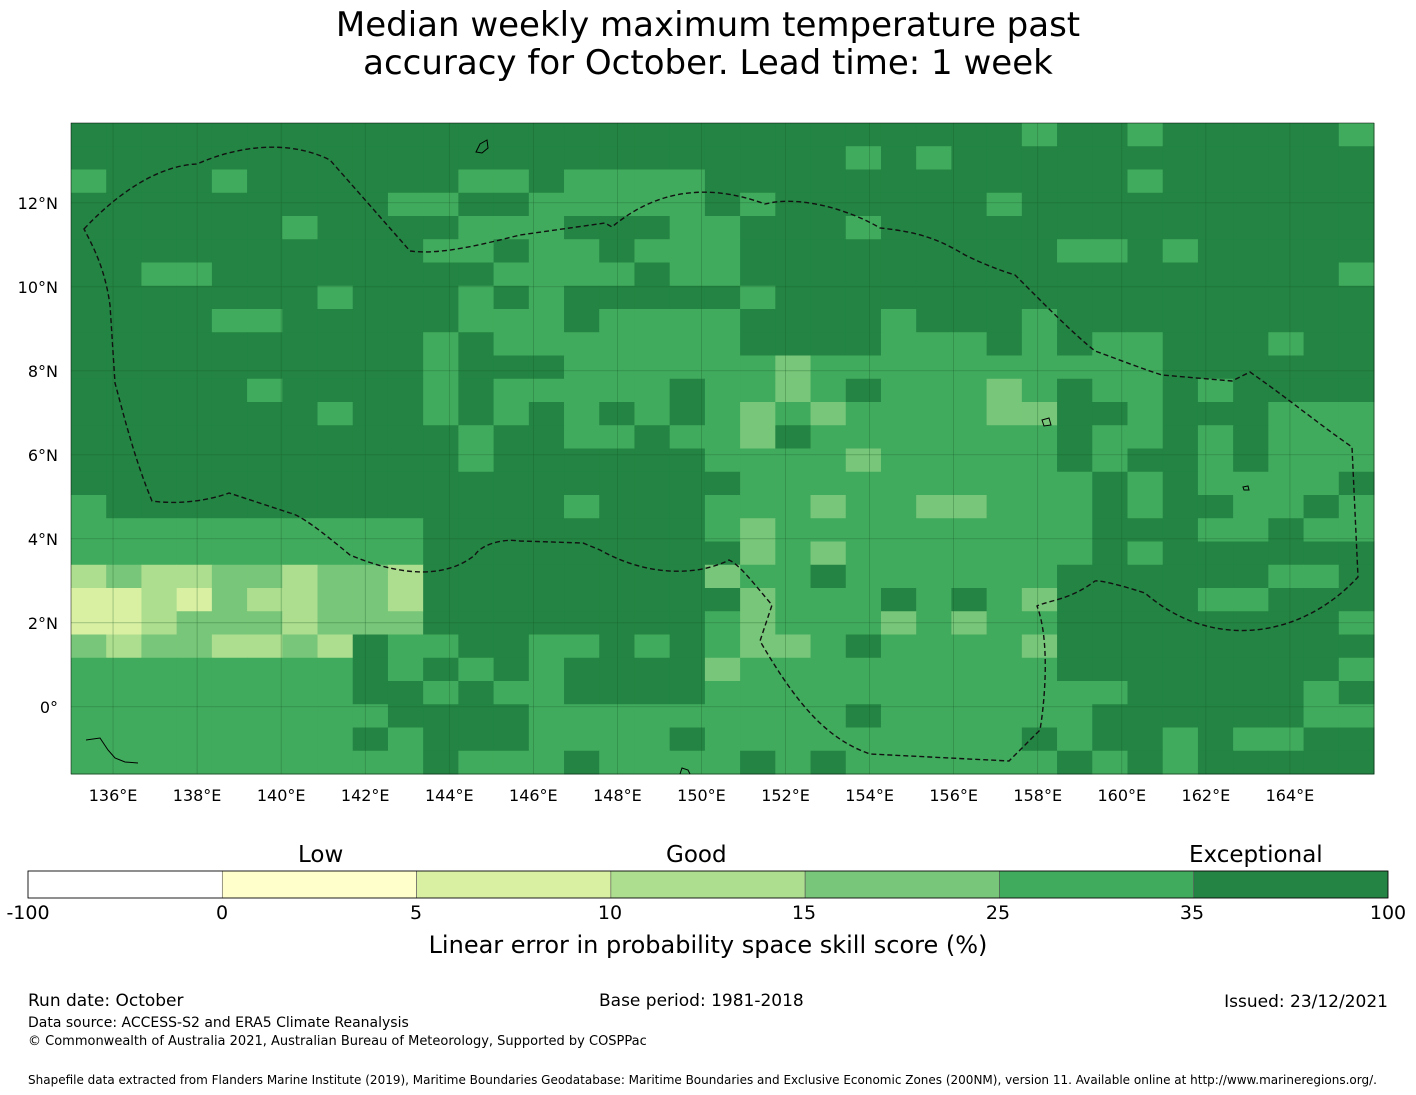  I want to click on latitude-tick-label: 2°N, so click(43, 623).